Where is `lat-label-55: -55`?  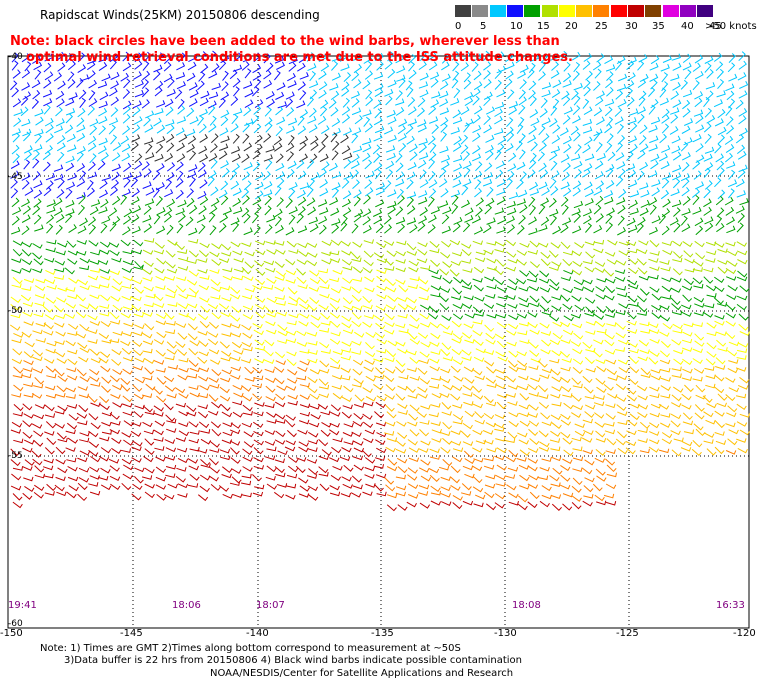 lat-label-55: -55 is located at coordinates (15, 456).